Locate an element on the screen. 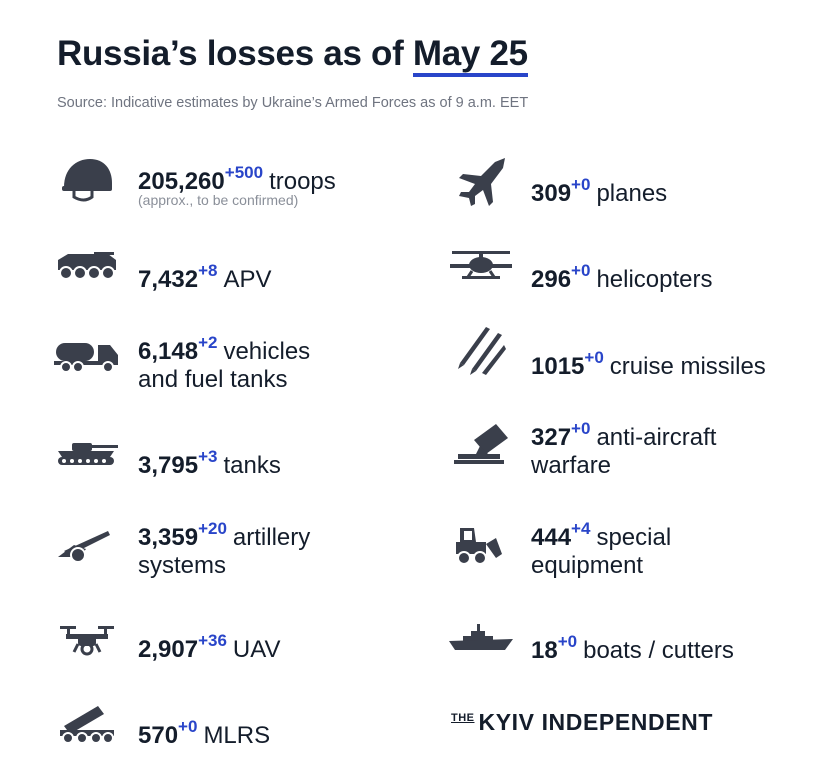 This screenshot has width=828, height=777. troops-label: troops is located at coordinates (302, 181).